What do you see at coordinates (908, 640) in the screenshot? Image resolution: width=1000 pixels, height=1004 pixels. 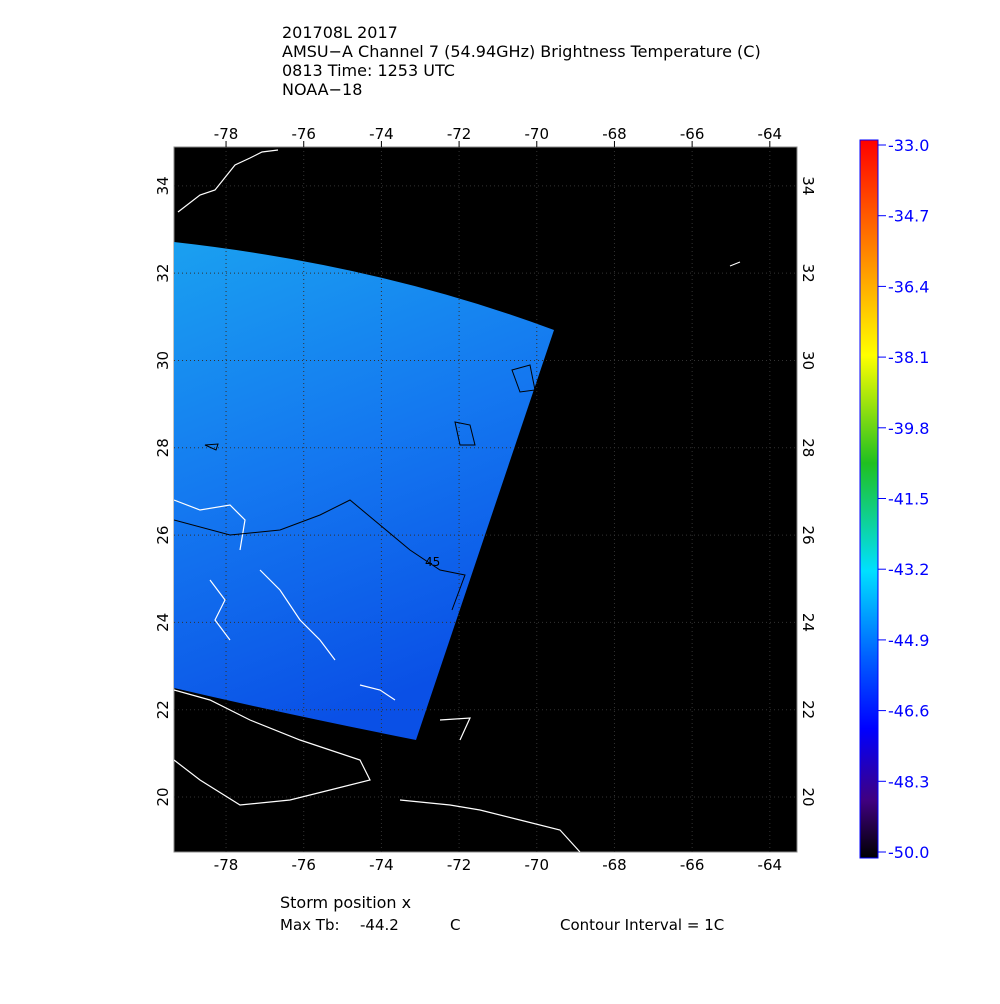 I see `colorbar-label: -44.9` at bounding box center [908, 640].